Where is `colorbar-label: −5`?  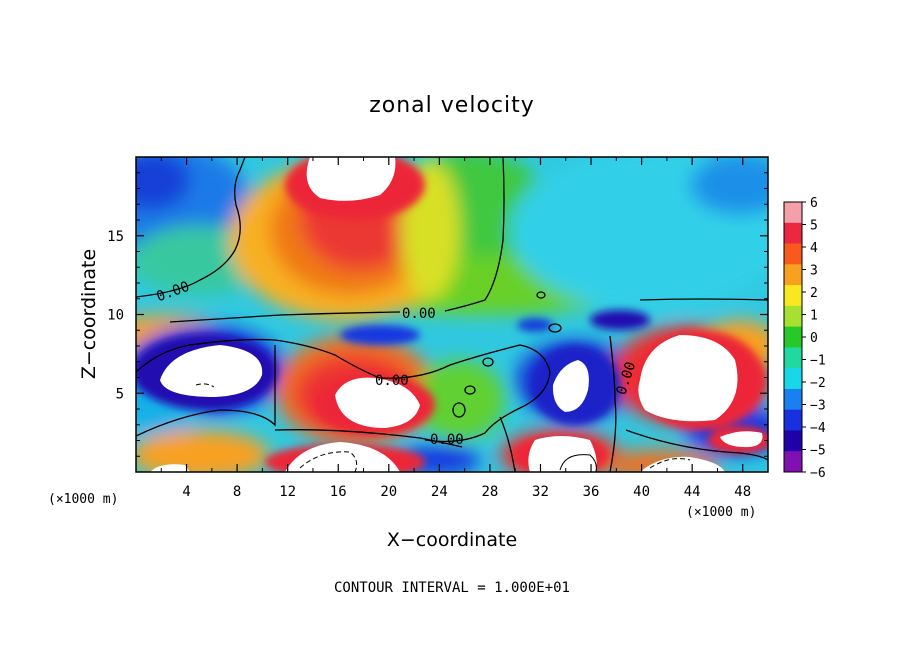 colorbar-label: −5 is located at coordinates (818, 451).